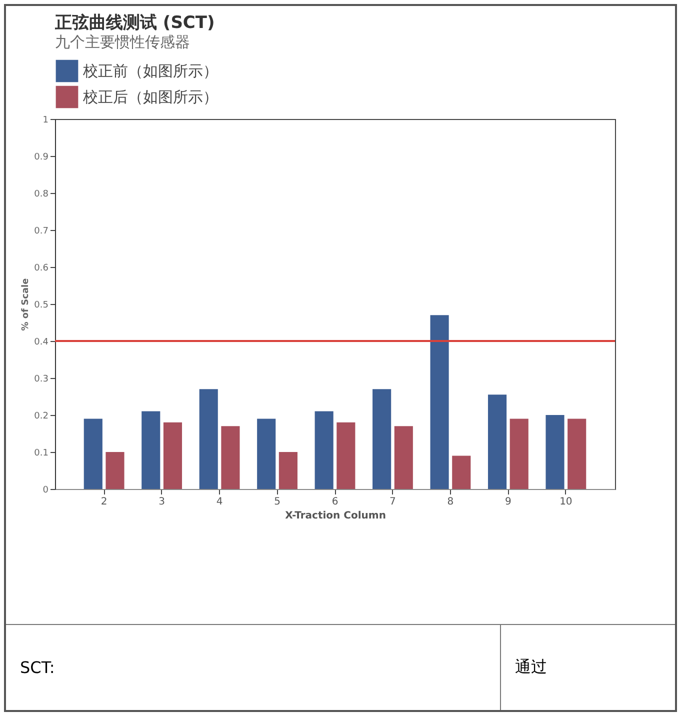 Image resolution: width=685 pixels, height=720 pixels. Describe the element at coordinates (41, 195) in the screenshot. I see `y-tick-label: 0.8` at that location.